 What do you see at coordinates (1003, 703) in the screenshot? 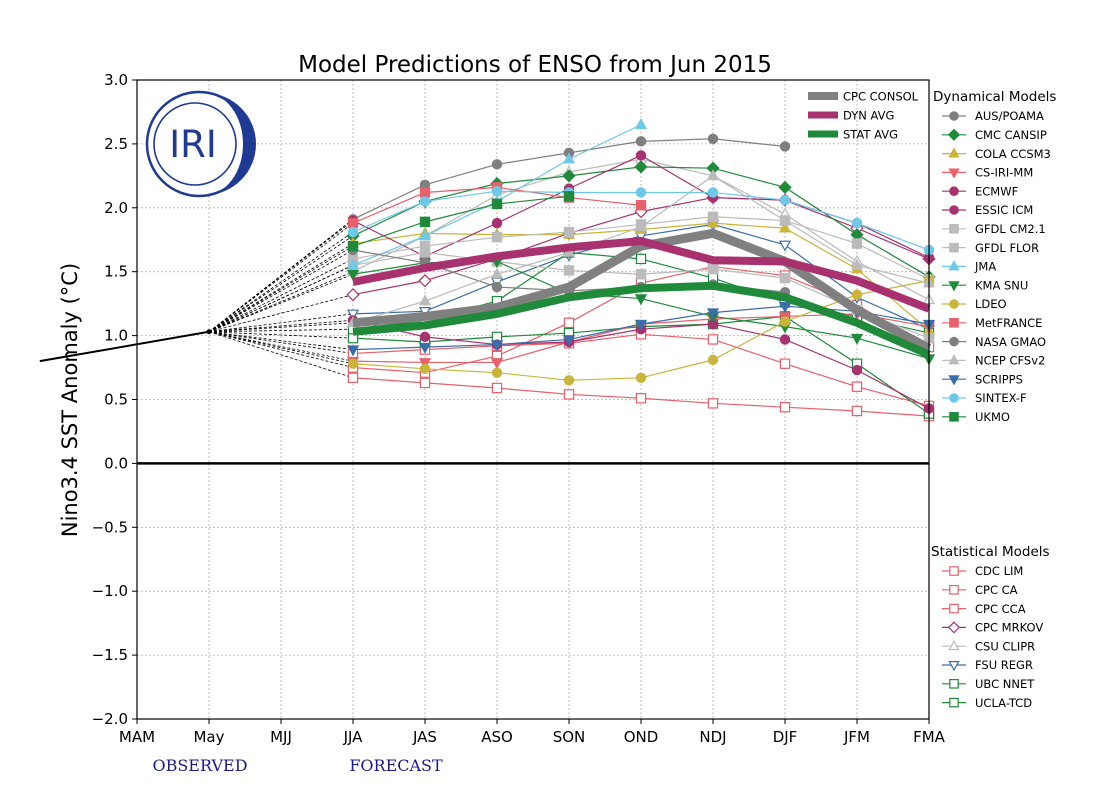
I see `legend-label: UCLA-TCD` at bounding box center [1003, 703].